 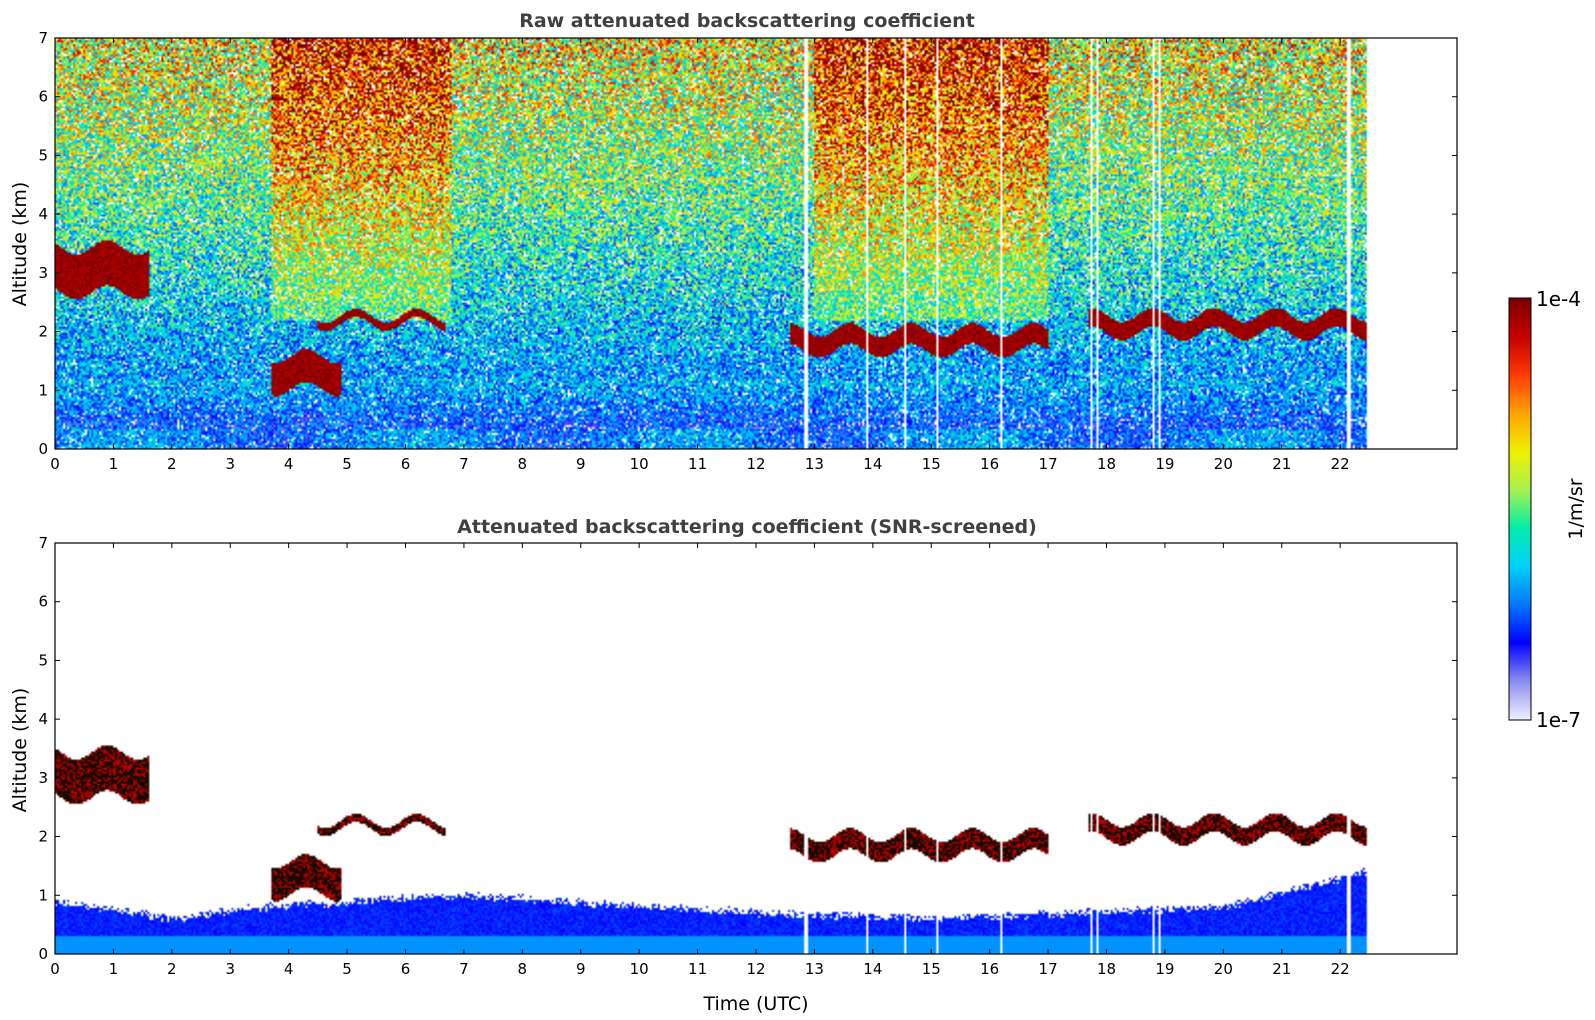 What do you see at coordinates (20, 750) in the screenshot?
I see `panel-screened-ylabel: Altitude (km)` at bounding box center [20, 750].